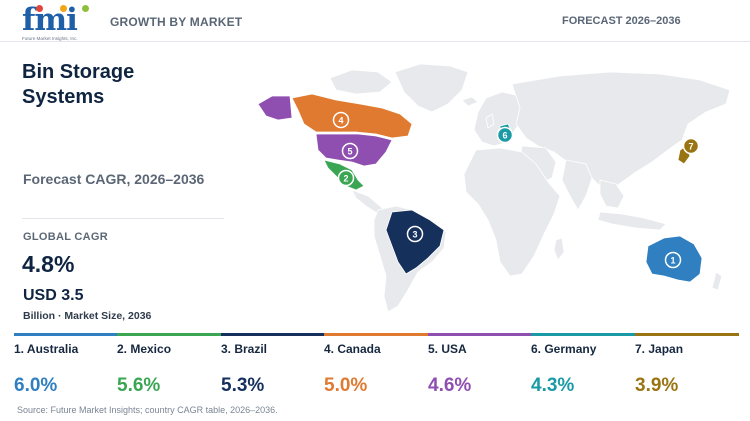 This screenshot has height=421, width=750. I want to click on rank-marker-number: 5, so click(349, 152).